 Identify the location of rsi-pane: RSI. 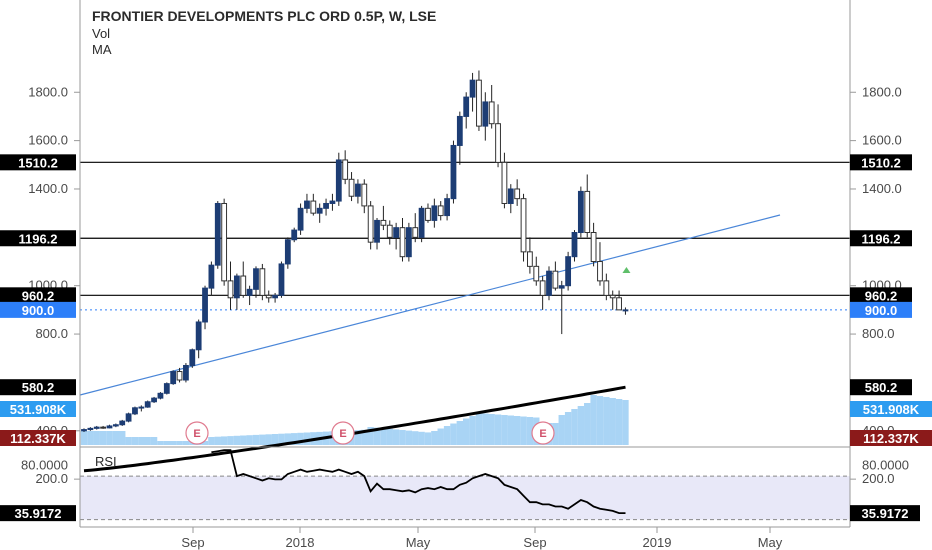
(465, 485).